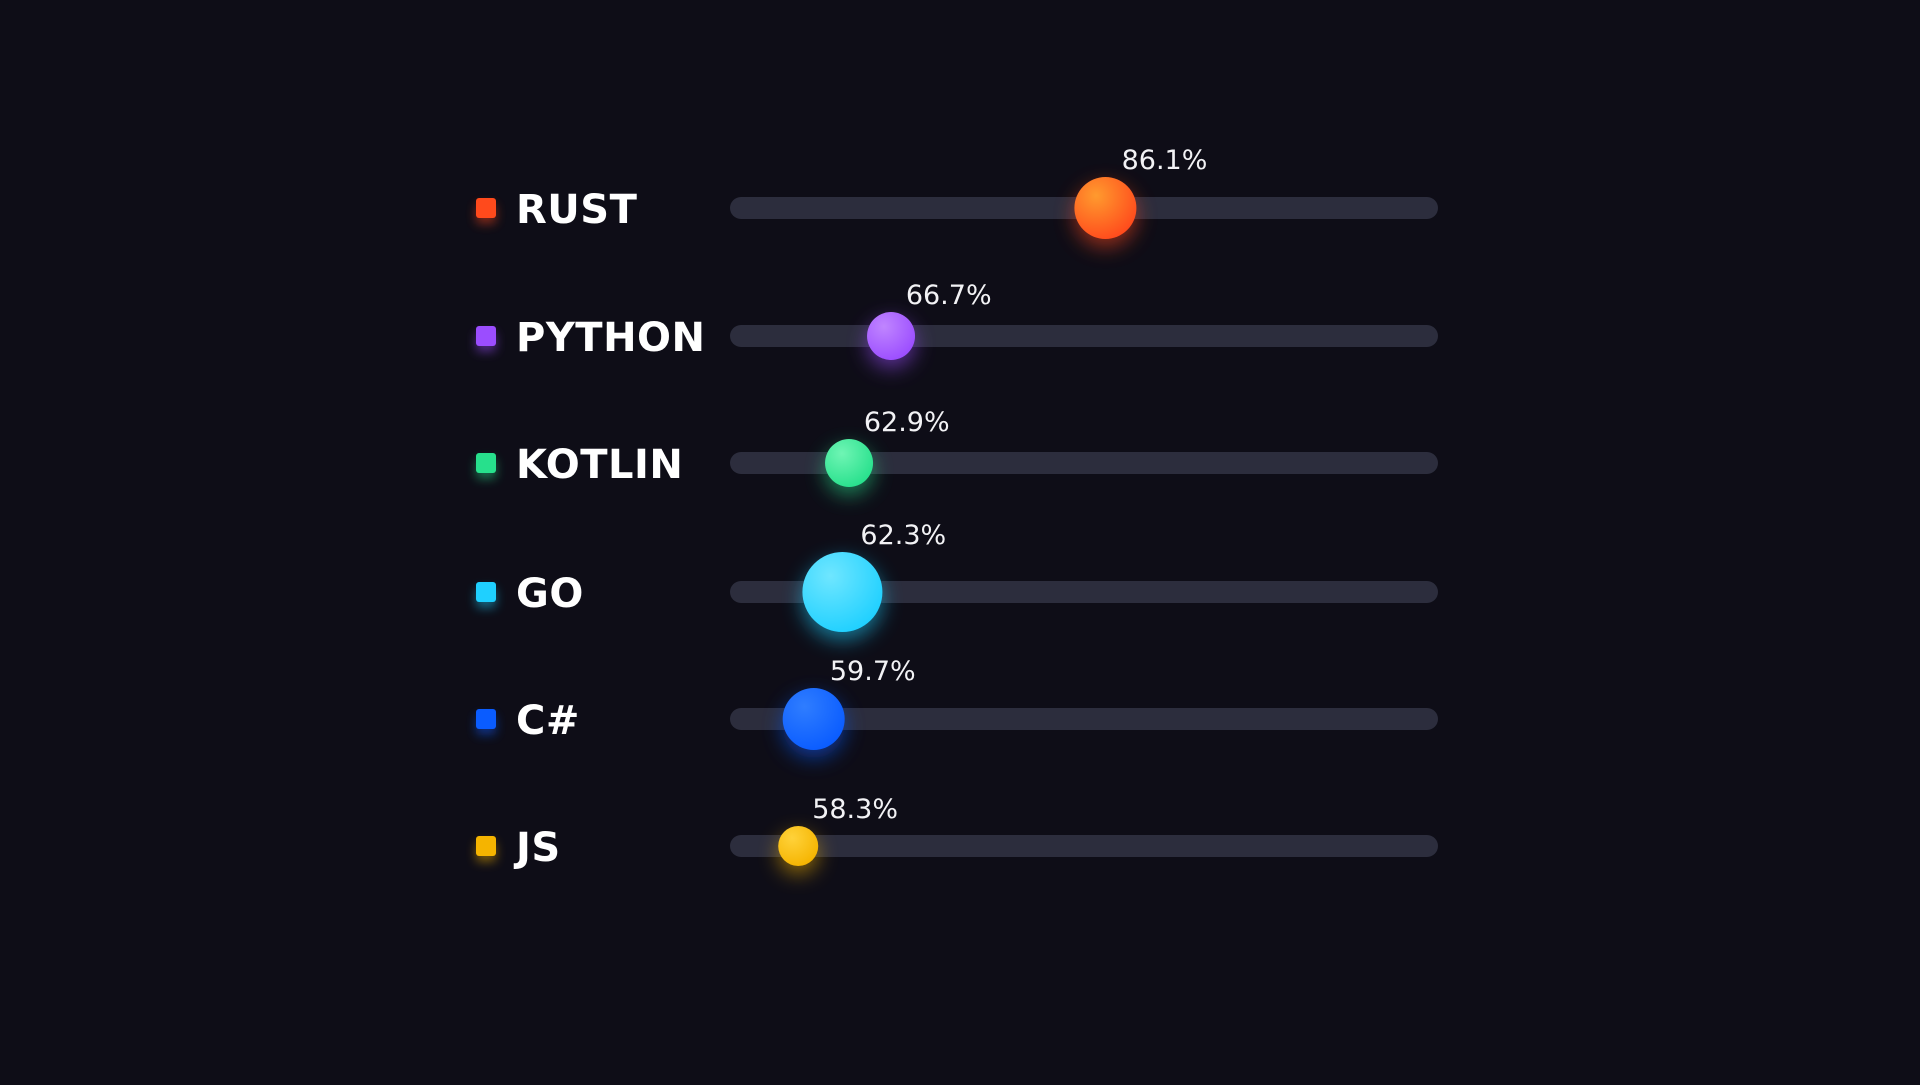  Describe the element at coordinates (873, 671) in the screenshot. I see `value-label: 59.7%` at that location.